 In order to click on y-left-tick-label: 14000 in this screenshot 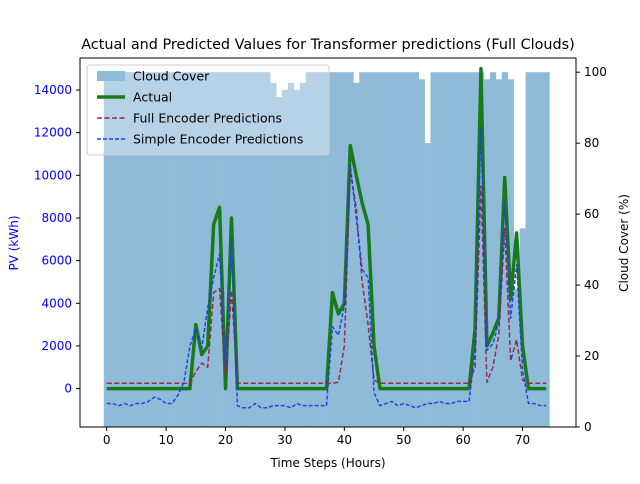, I will do `click(53, 90)`.